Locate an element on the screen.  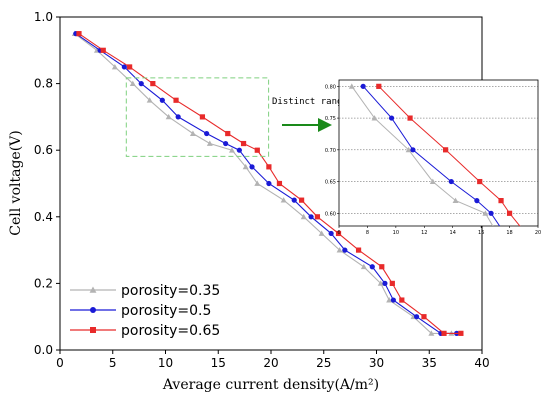
main-x-ticks: 0 5 10 15 20 25 30 35 40 is located at coordinates (273, 360).